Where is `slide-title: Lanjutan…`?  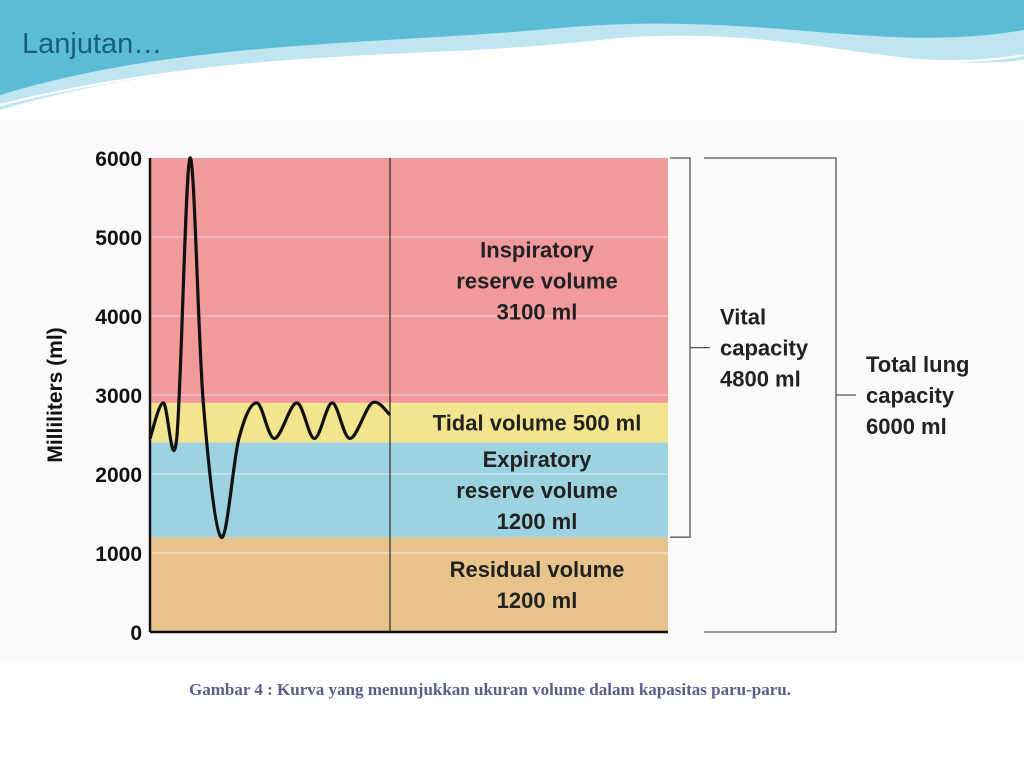
slide-title: Lanjutan… is located at coordinates (92, 44).